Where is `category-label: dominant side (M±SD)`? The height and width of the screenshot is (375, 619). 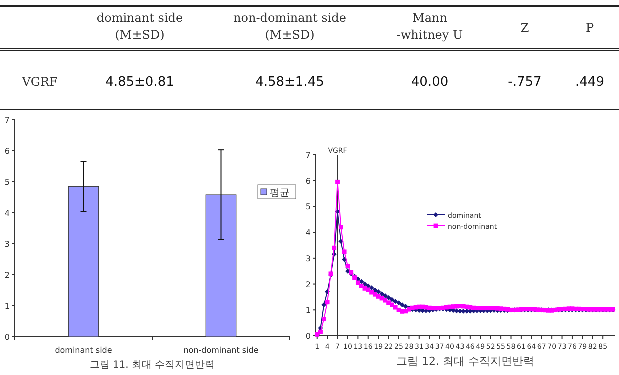 category-label: dominant side (M±SD) is located at coordinates (140, 26).